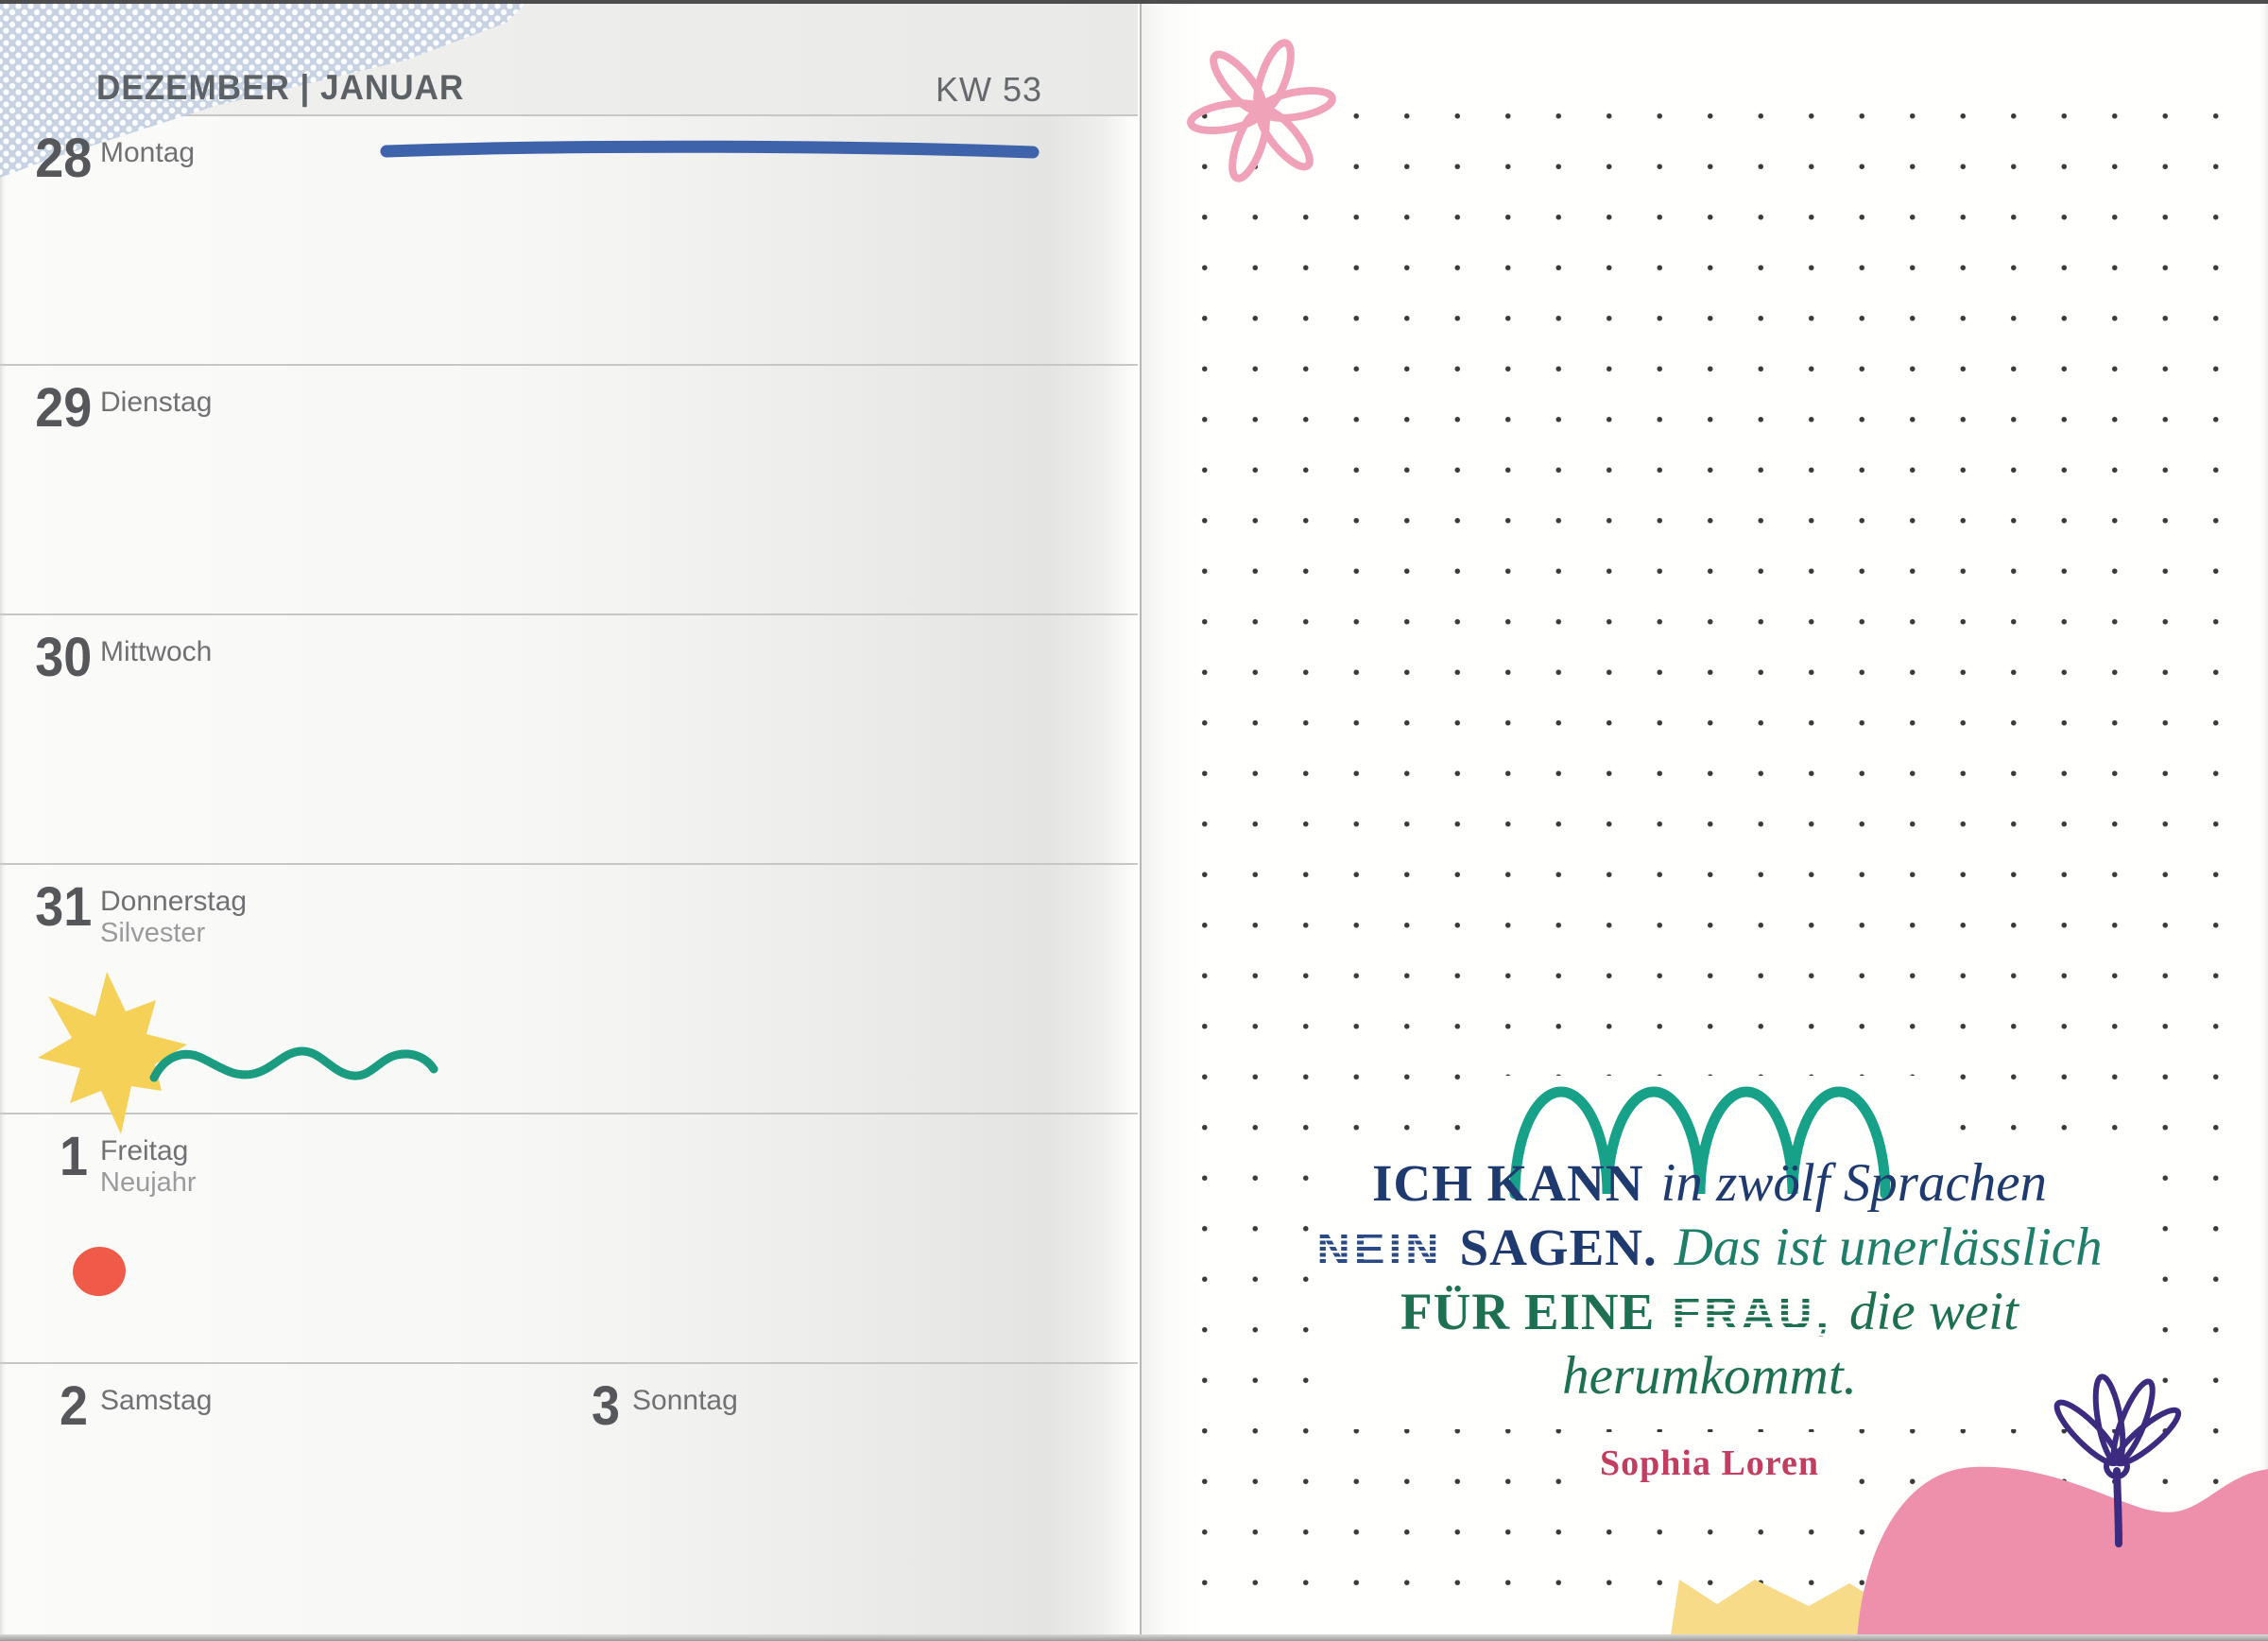 This screenshot has height=1641, width=2268. I want to click on weekday-label: Montag, so click(148, 152).